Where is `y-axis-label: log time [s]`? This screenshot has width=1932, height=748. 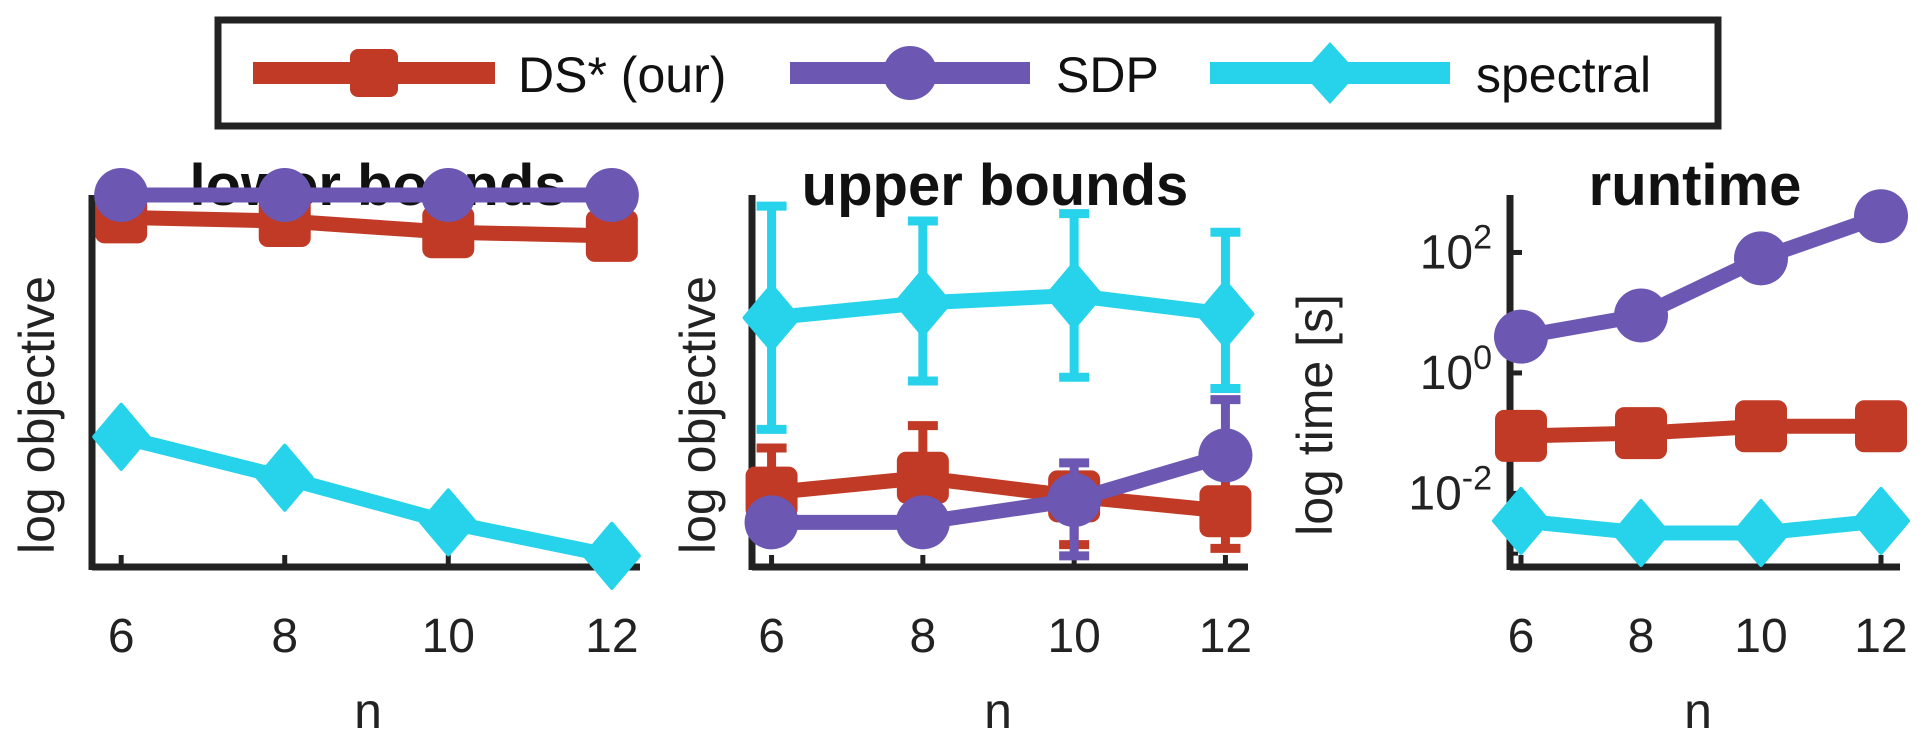
y-axis-label: log time [s] is located at coordinates (1315, 415).